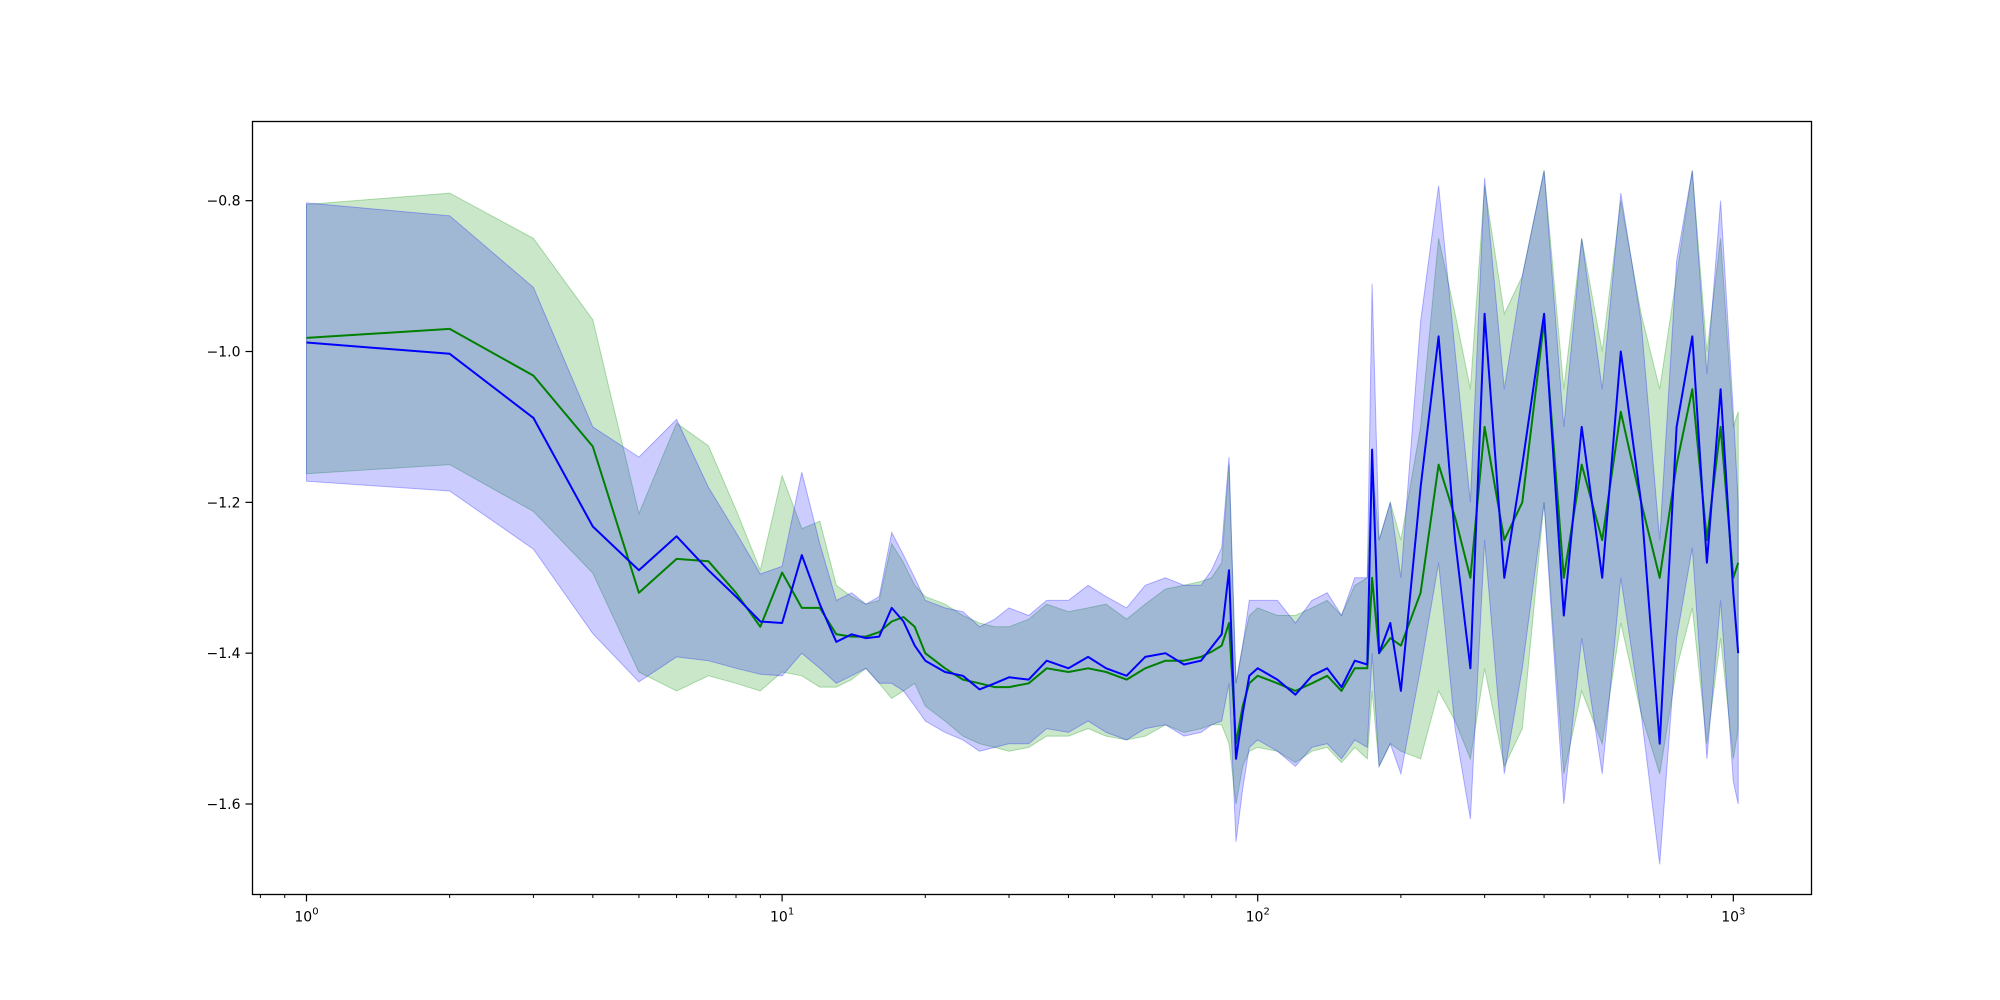  Describe the element at coordinates (782, 916) in the screenshot. I see `x-tick-label: 10¹` at that location.